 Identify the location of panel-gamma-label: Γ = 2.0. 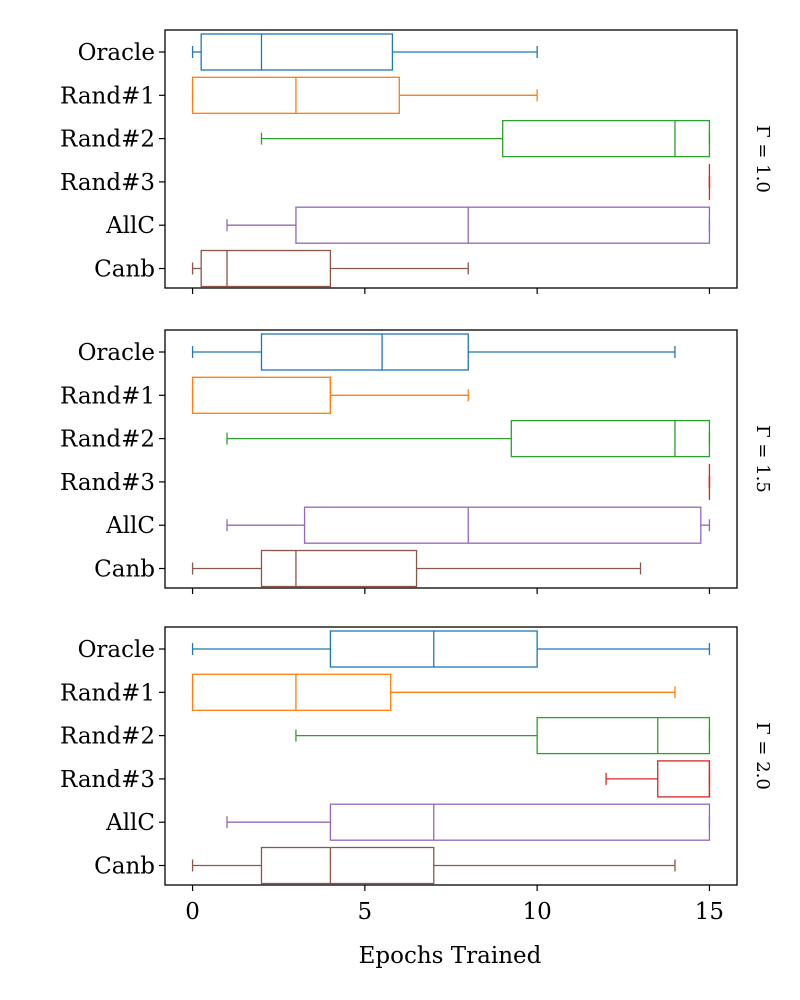
(762, 756).